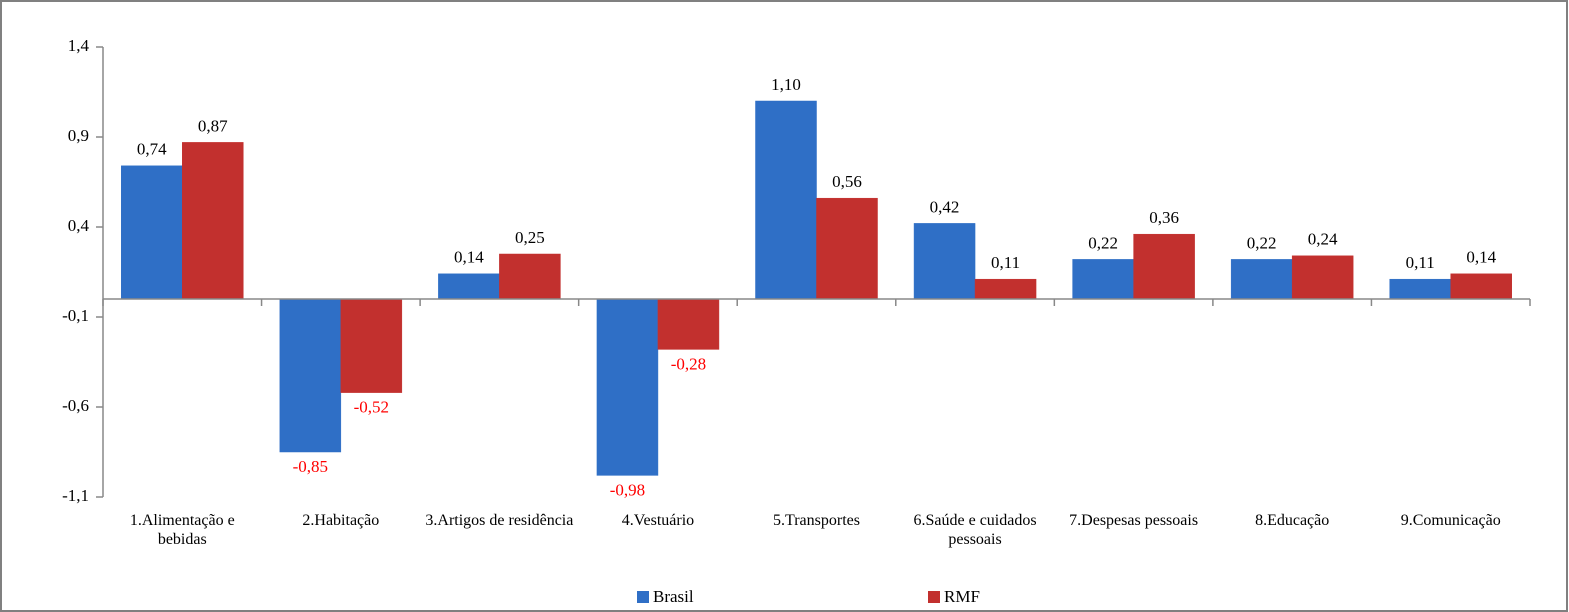  I want to click on x-tick-label: 4.Vestuário, so click(658, 520).